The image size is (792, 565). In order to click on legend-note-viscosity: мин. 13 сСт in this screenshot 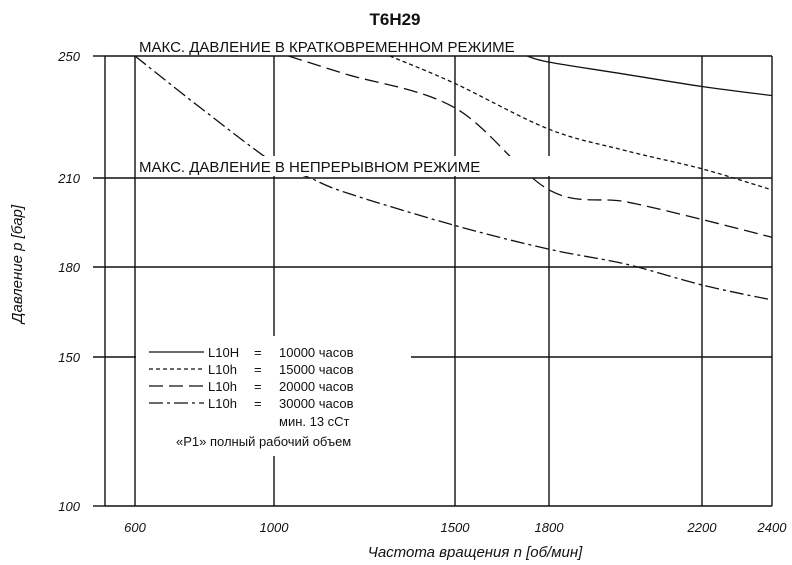, I will do `click(314, 421)`.